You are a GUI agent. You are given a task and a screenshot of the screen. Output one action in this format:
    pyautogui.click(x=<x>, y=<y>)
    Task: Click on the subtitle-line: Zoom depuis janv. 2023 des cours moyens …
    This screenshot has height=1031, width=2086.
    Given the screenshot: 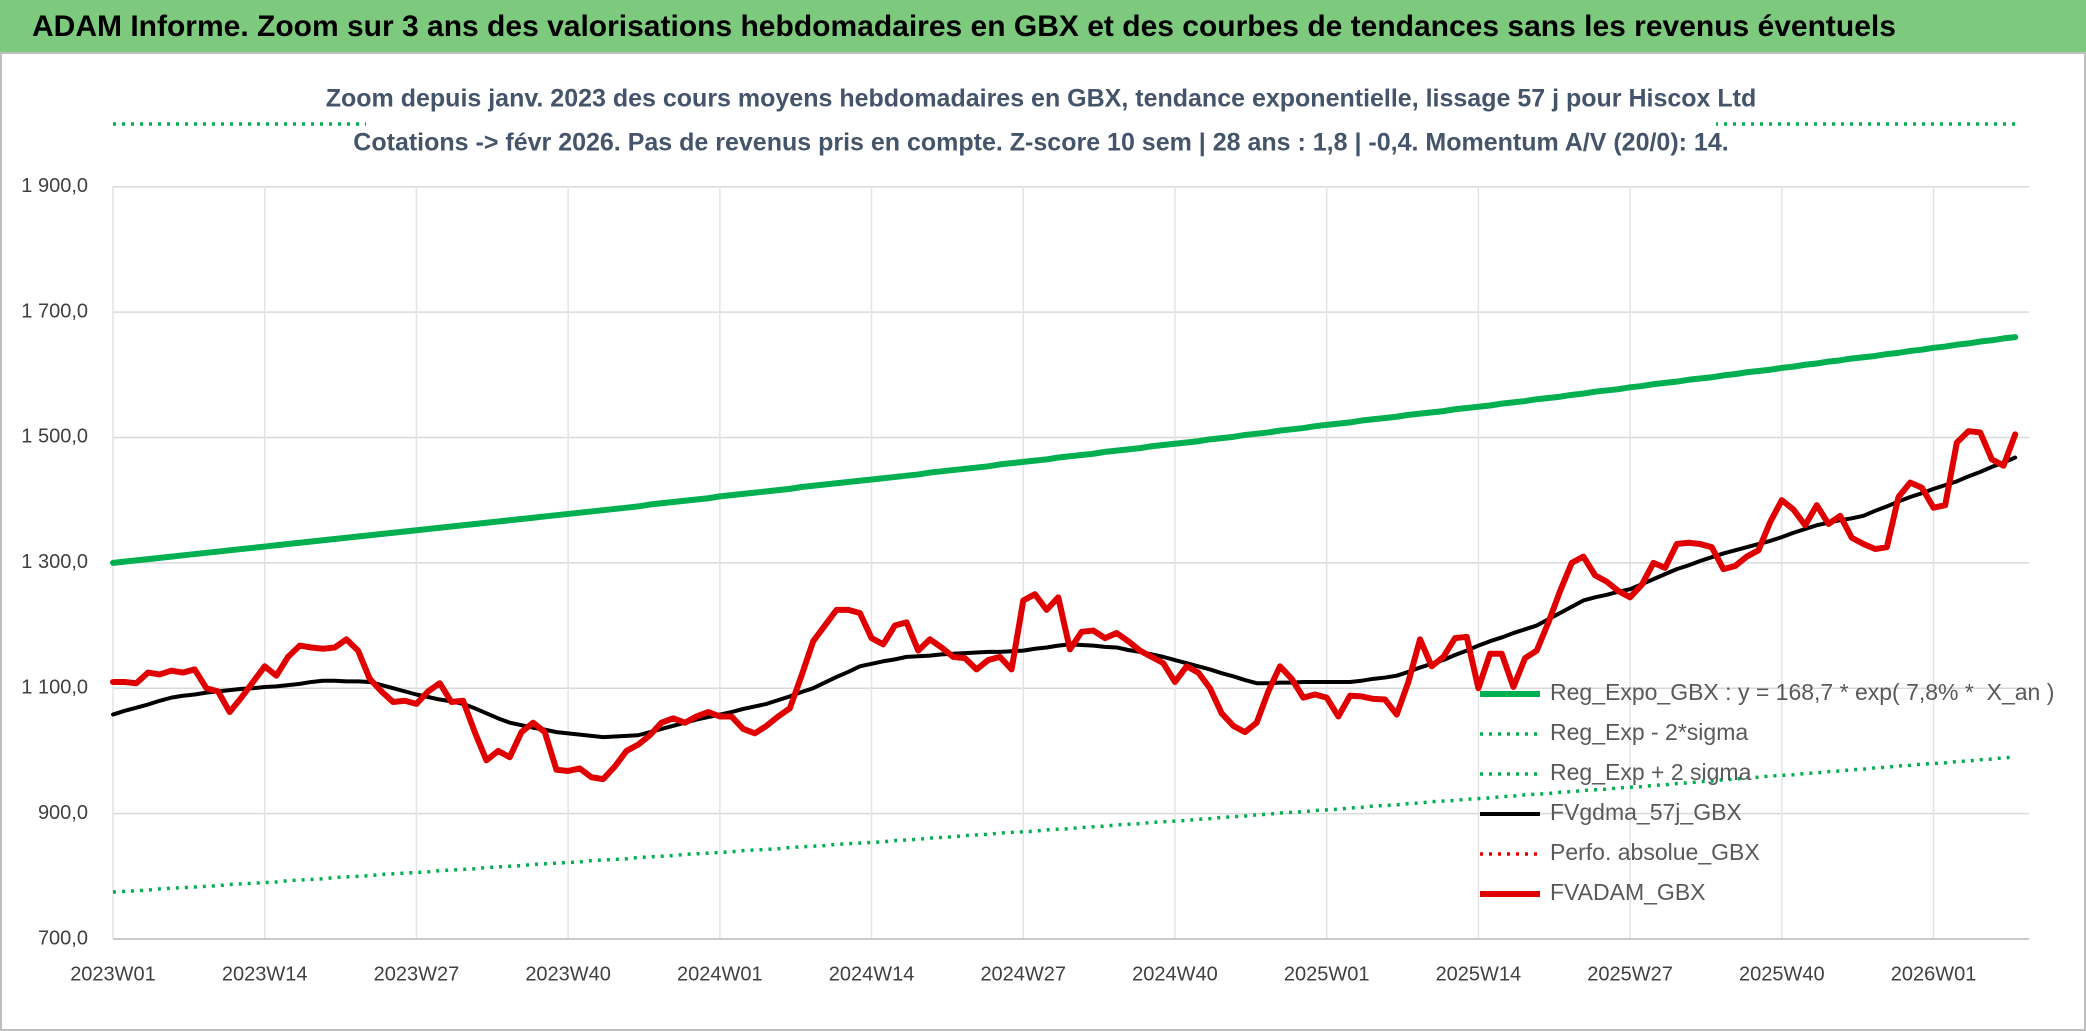 What is the action you would take?
    pyautogui.click(x=1041, y=99)
    